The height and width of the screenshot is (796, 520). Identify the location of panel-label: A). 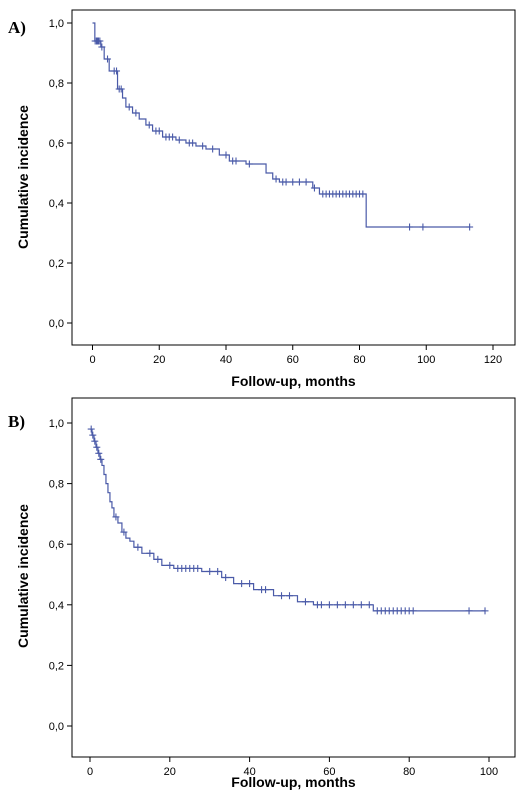
(17, 27).